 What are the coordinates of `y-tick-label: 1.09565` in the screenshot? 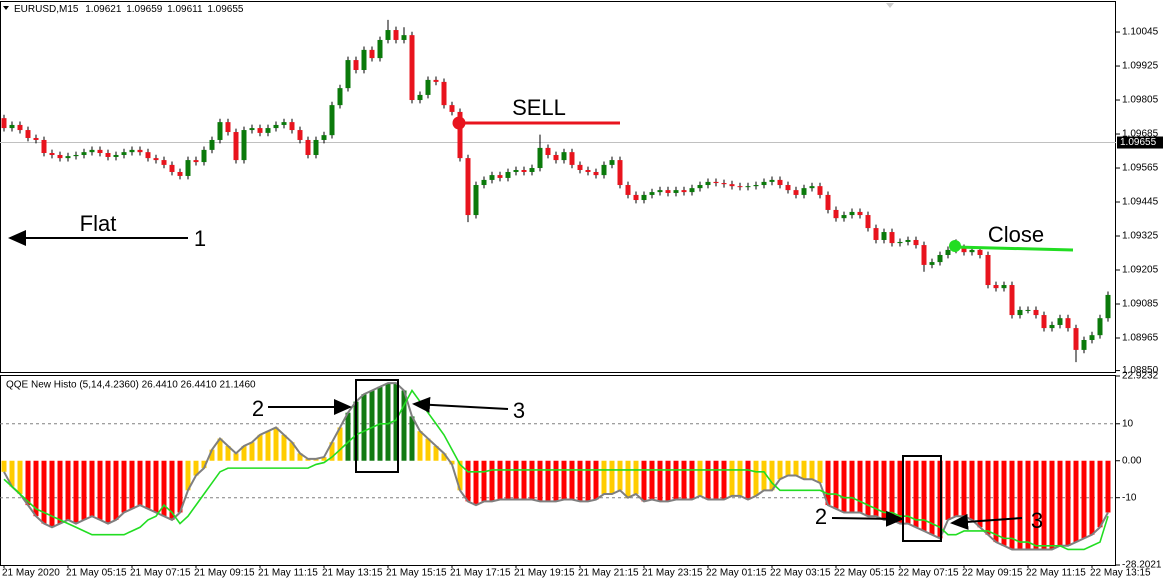 It's located at (1140, 168).